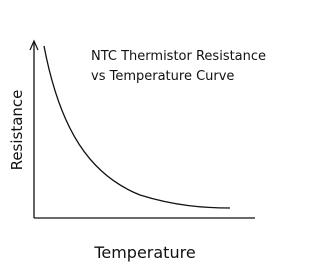 The height and width of the screenshot is (267, 320). What do you see at coordinates (144, 252) in the screenshot?
I see `x-axis-label: Temperature` at bounding box center [144, 252].